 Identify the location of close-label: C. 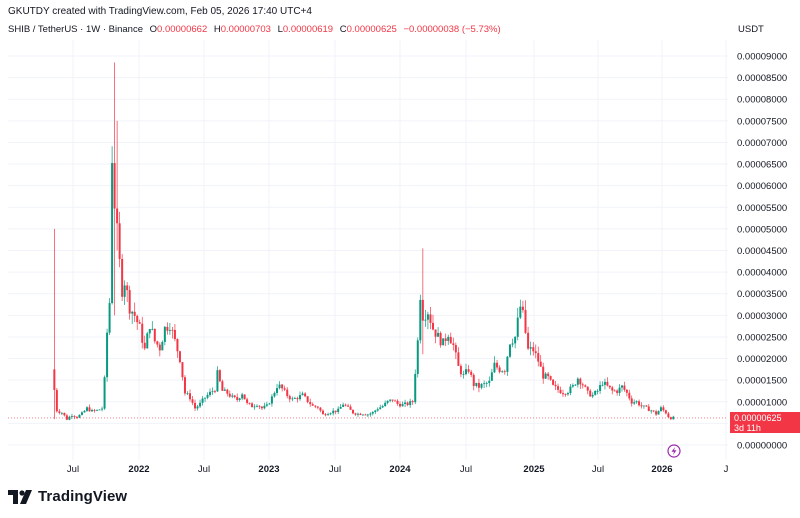
(343, 29).